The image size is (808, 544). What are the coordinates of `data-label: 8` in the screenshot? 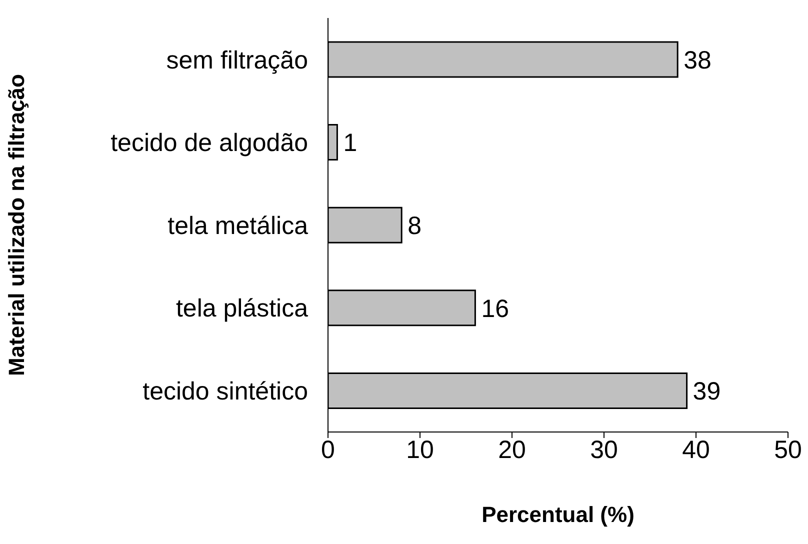 It's located at (415, 226).